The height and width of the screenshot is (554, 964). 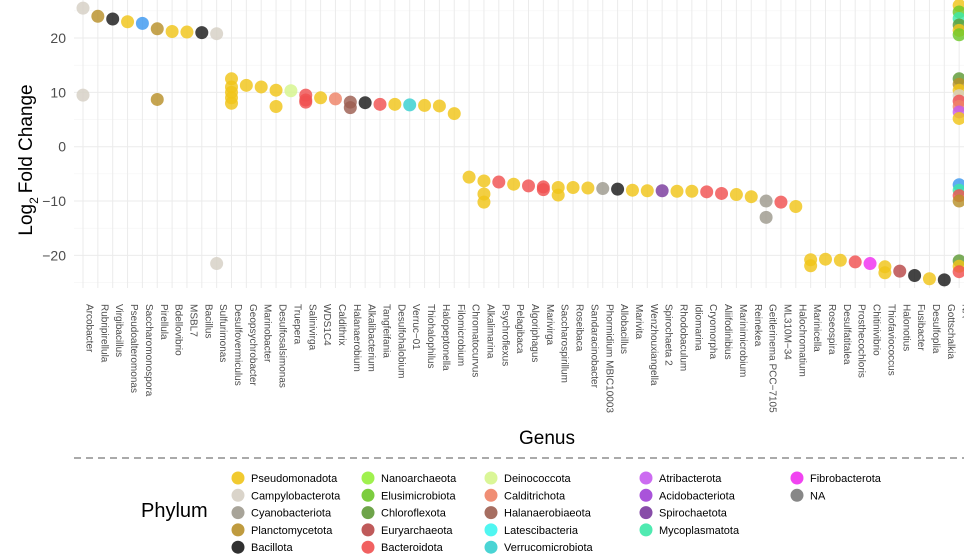 What do you see at coordinates (419, 479) in the screenshot?
I see `legend-label: Nanoarchaeota` at bounding box center [419, 479].